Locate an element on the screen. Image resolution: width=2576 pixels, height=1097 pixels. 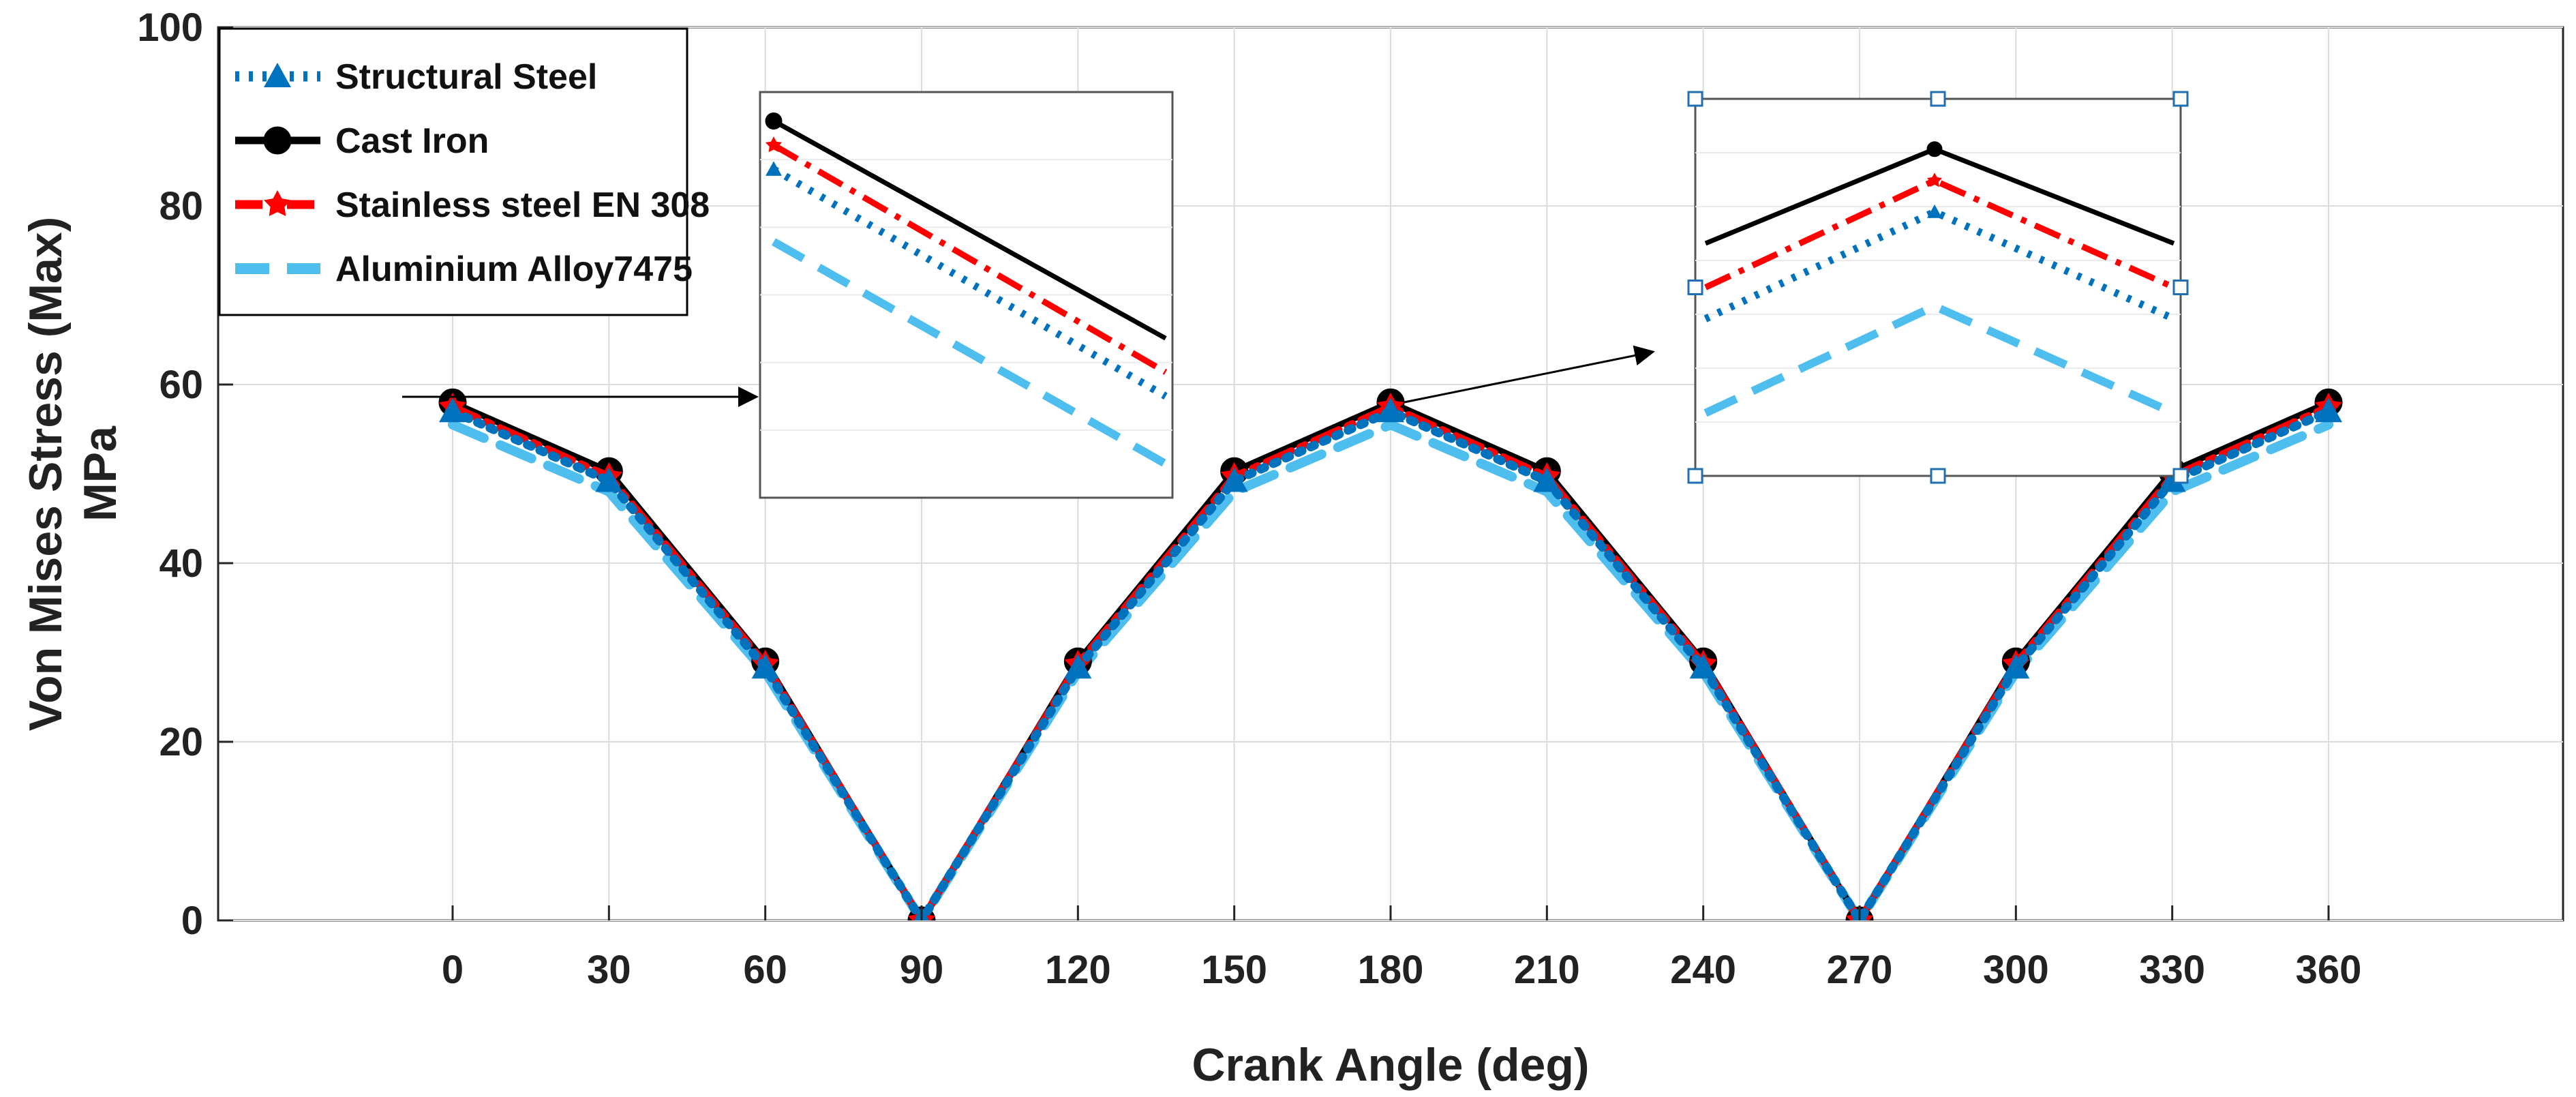
inset-right-arrow is located at coordinates (1530, 374).